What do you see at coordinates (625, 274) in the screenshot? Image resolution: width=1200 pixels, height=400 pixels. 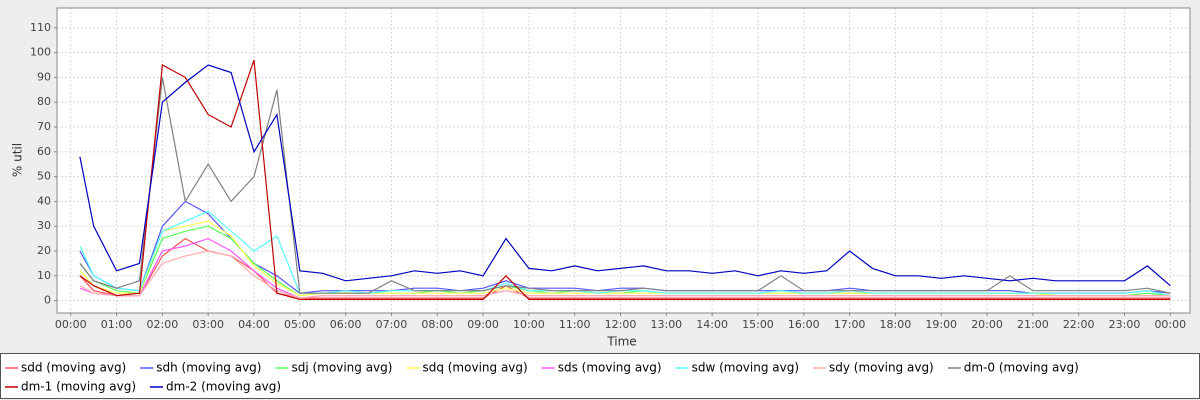 I see `series-line` at bounding box center [625, 274].